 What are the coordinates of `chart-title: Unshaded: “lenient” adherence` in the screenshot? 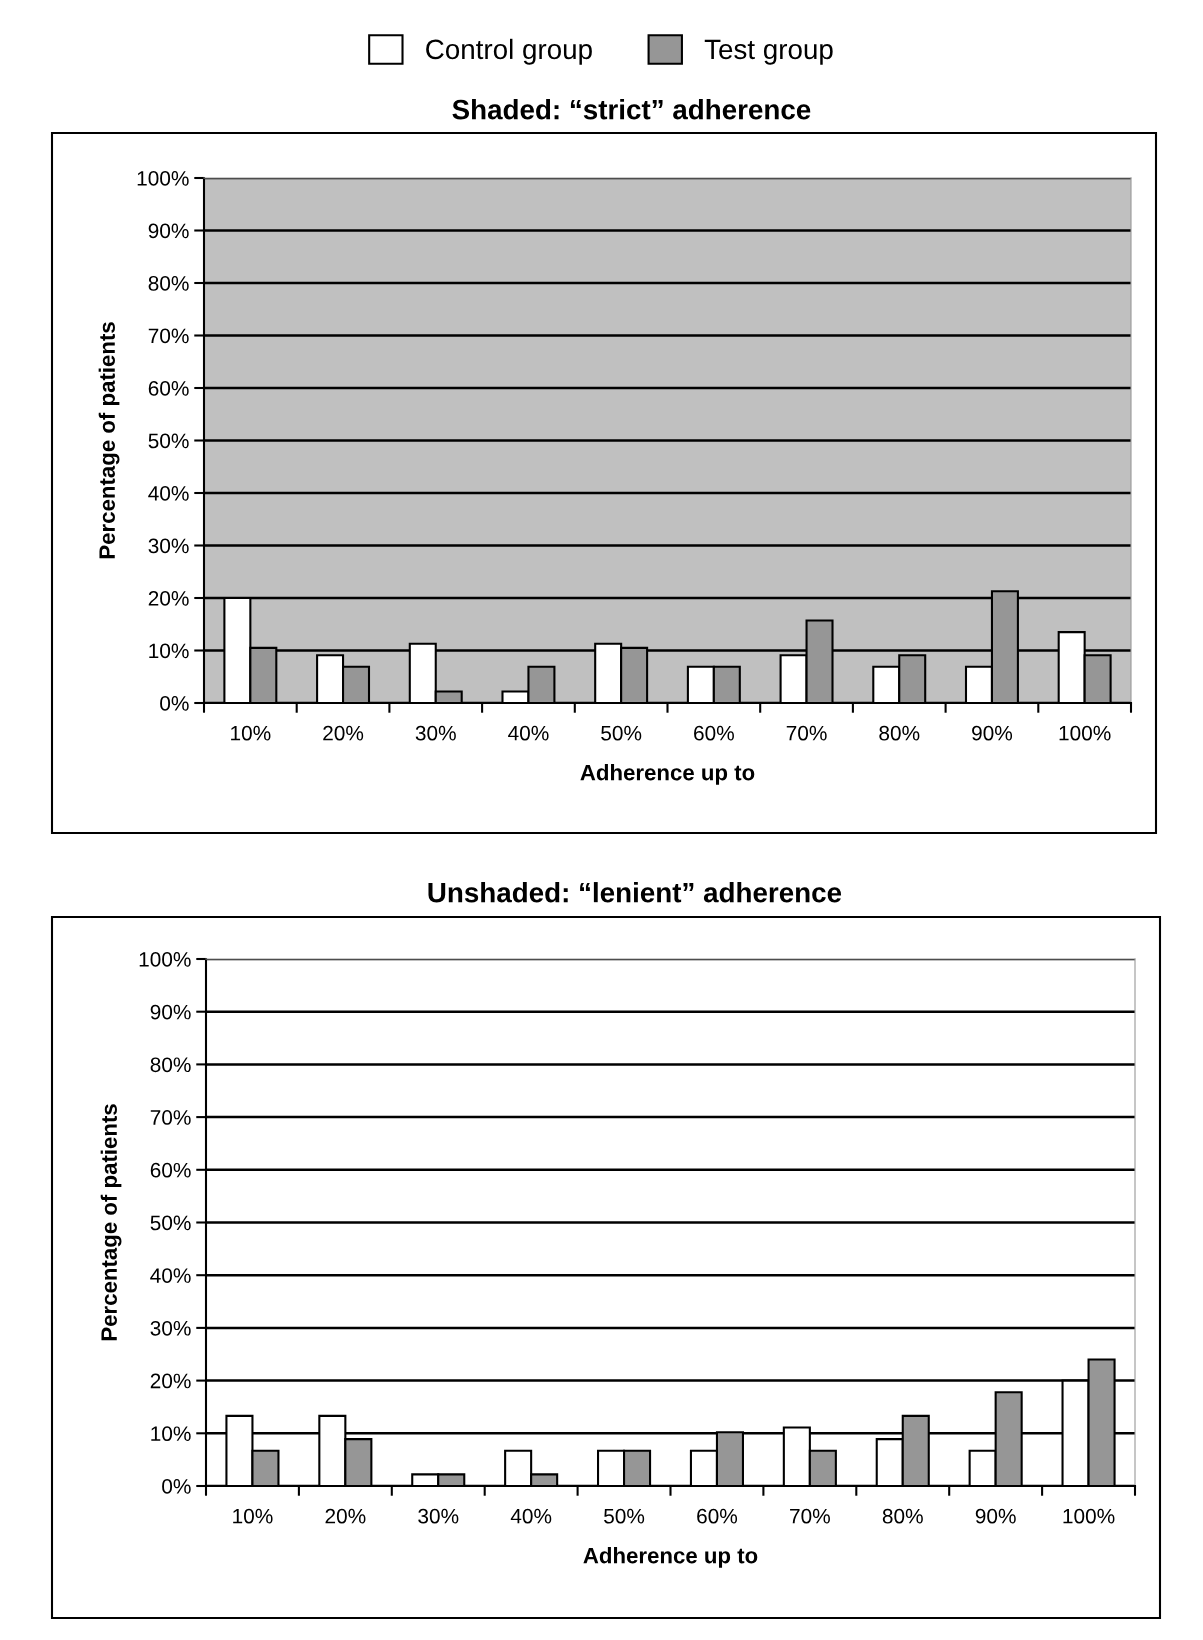 It's located at (635, 892).